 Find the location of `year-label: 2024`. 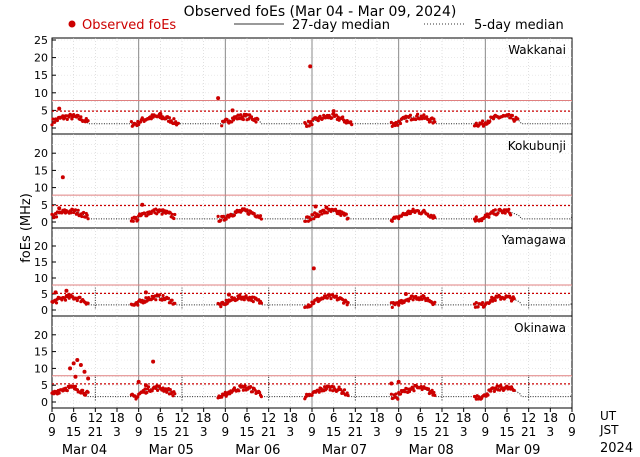

year-label: 2024 is located at coordinates (616, 448).